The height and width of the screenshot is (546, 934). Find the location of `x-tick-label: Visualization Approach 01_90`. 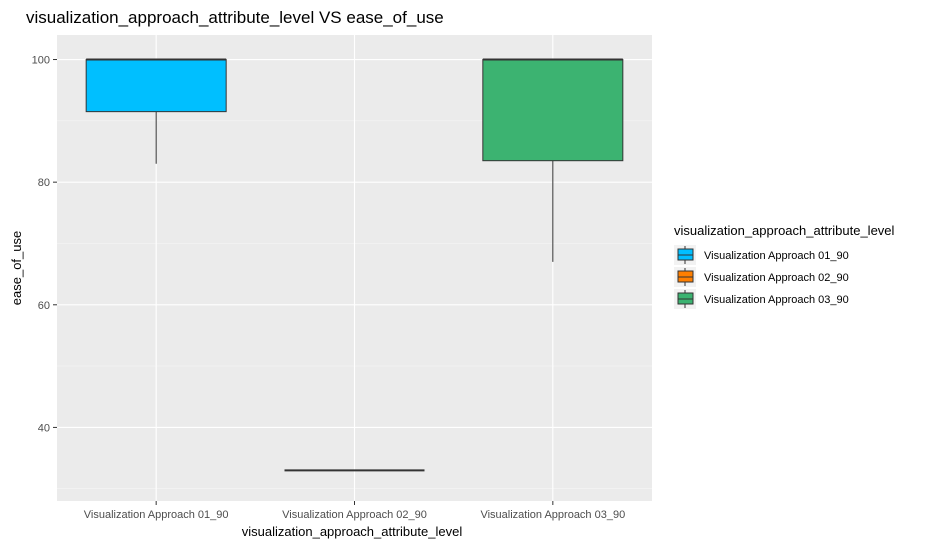

x-tick-label: Visualization Approach 01_90 is located at coordinates (156, 515).